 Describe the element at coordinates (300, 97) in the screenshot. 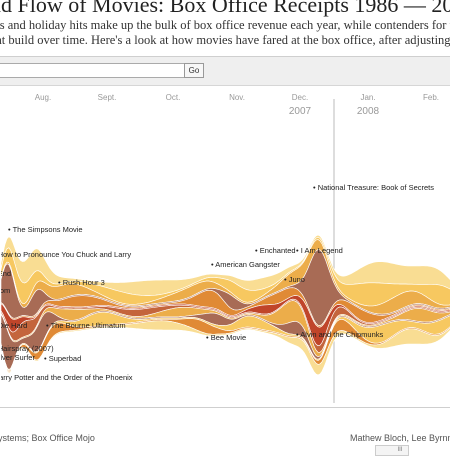

I see `month-tick-label: Dec.` at that location.